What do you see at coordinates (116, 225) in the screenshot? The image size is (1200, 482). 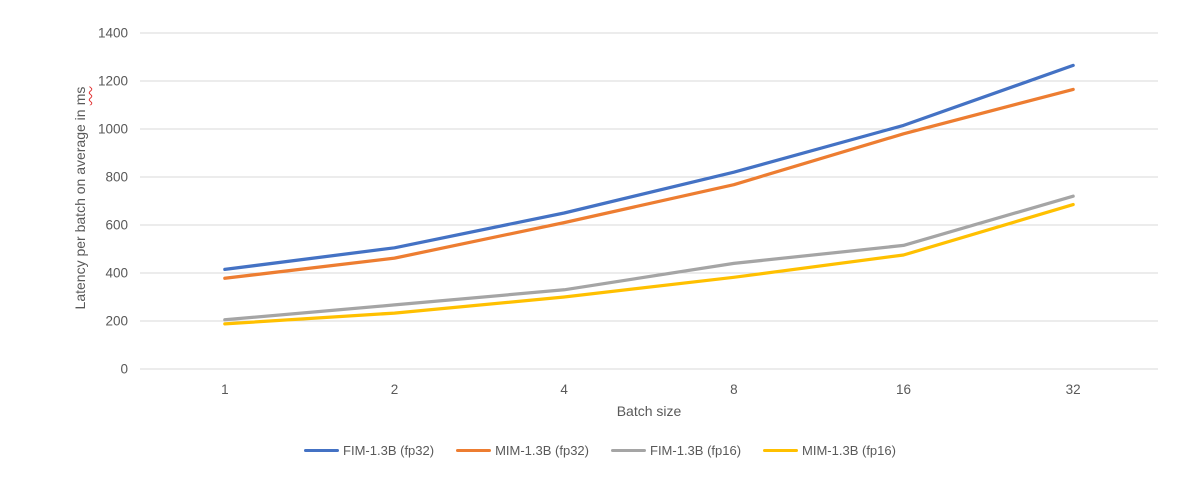 I see `y-tick-label: 600` at bounding box center [116, 225].